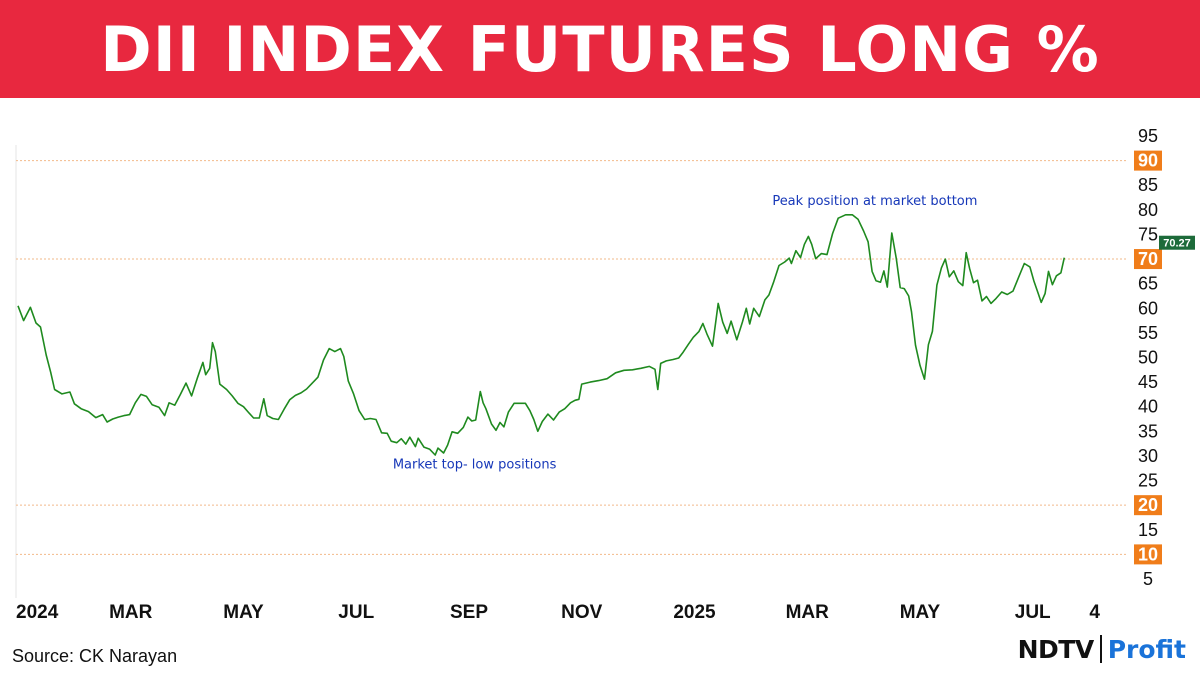  What do you see at coordinates (1148, 481) in the screenshot?
I see `y-tick-label: 25` at bounding box center [1148, 481].